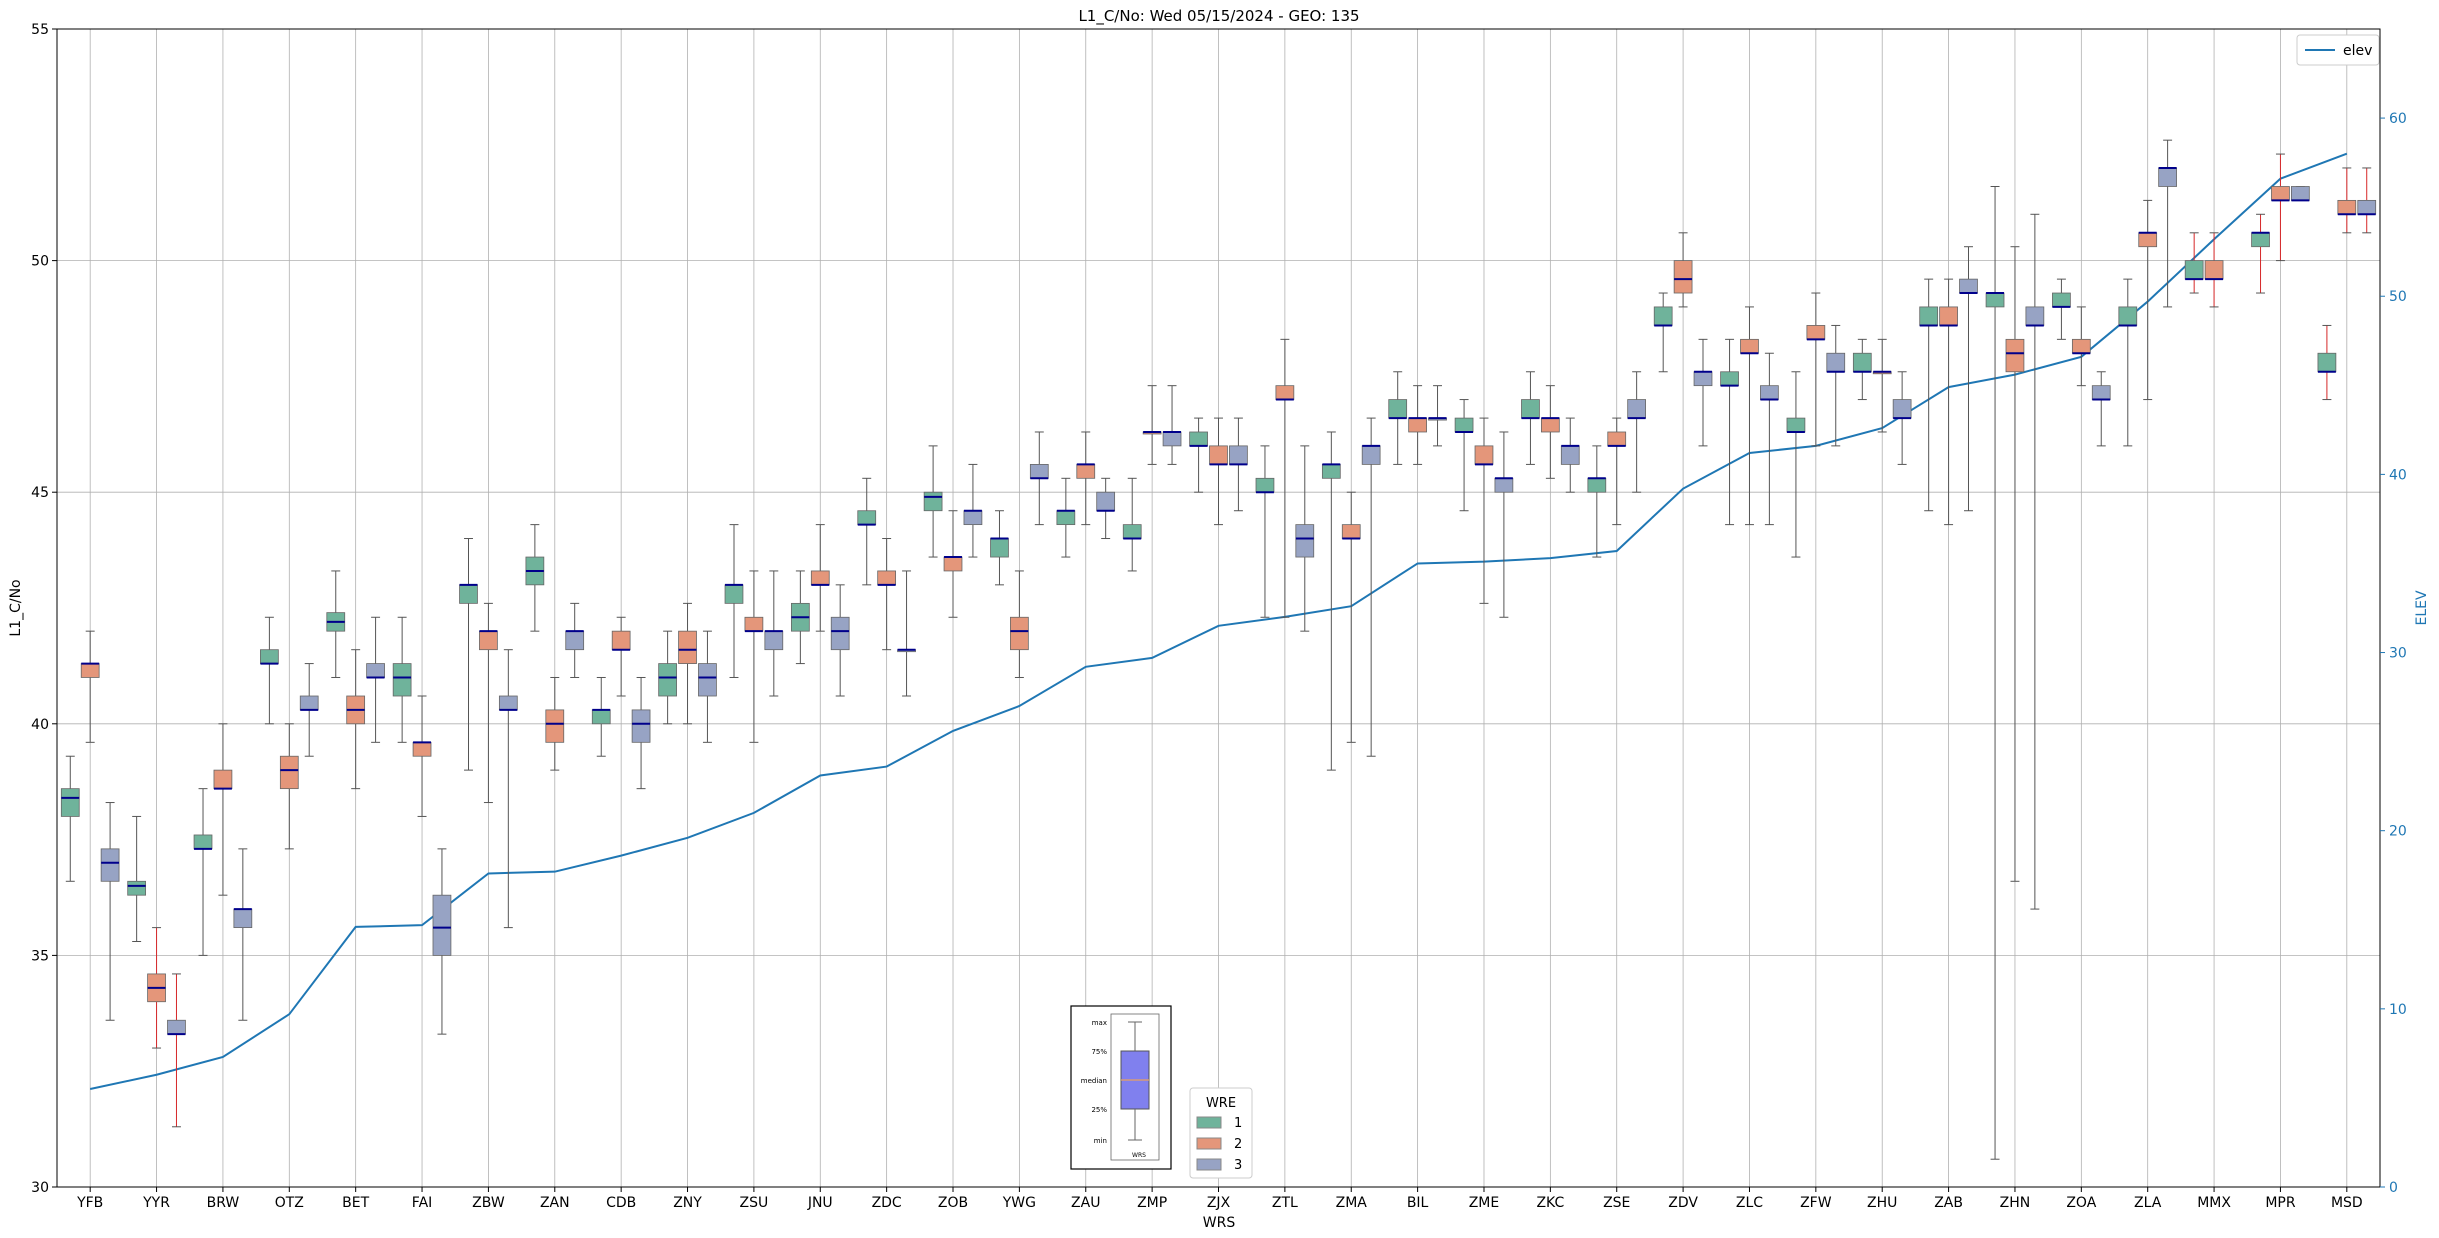  What do you see at coordinates (1351, 617) in the screenshot?
I see `box-wre2-zma` at bounding box center [1351, 617].